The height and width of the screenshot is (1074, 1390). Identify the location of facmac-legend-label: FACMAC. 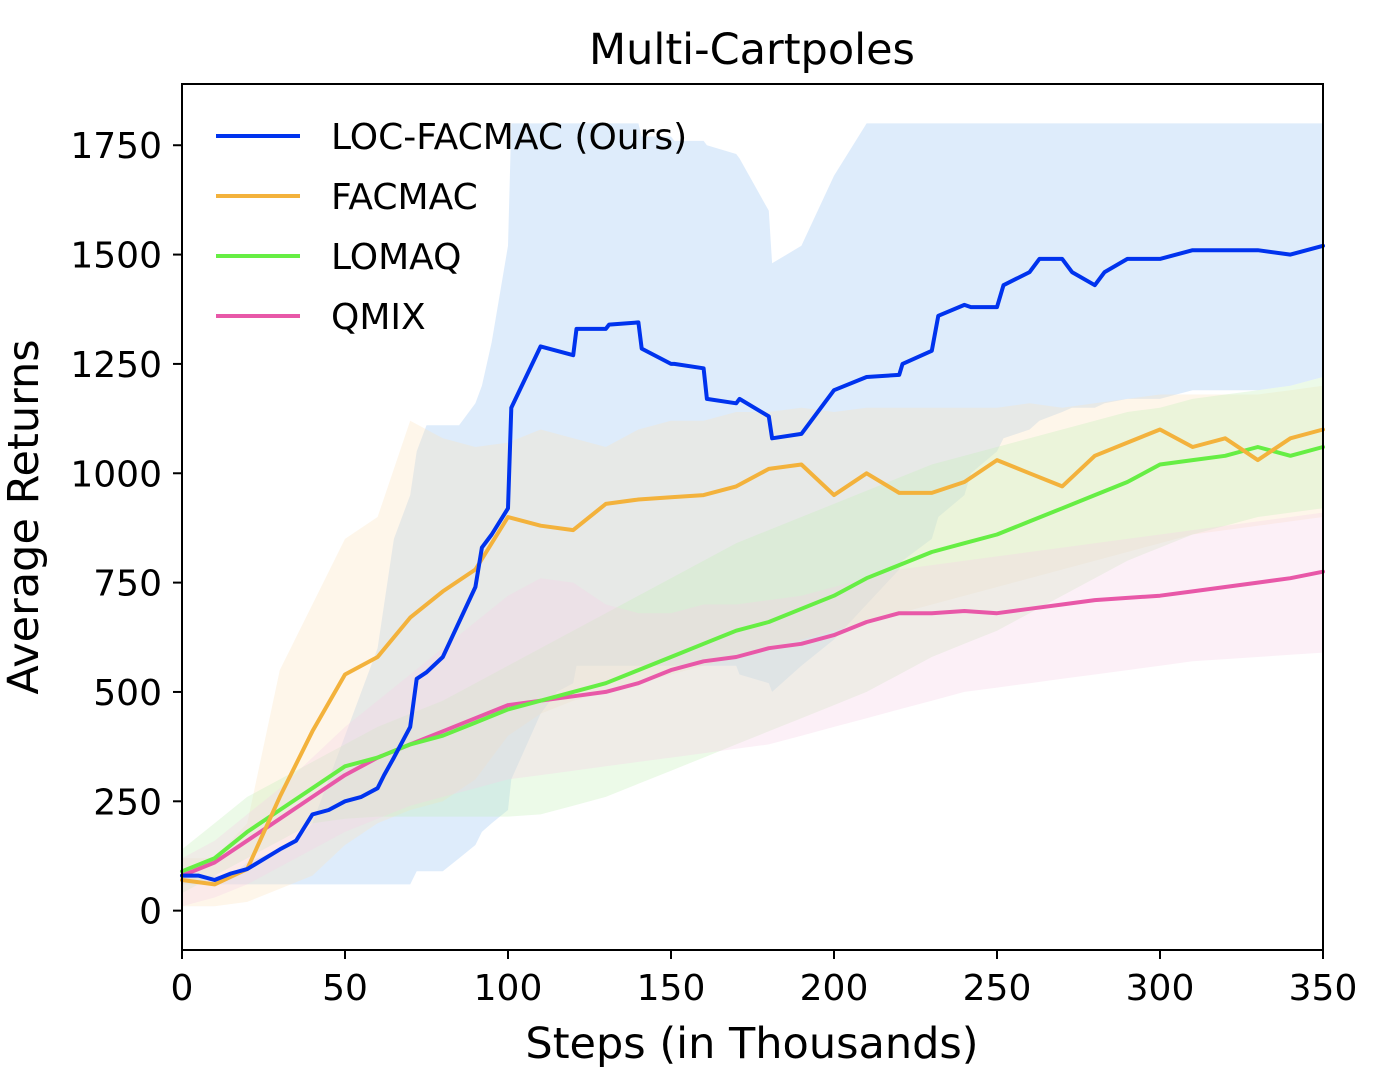
(404, 197).